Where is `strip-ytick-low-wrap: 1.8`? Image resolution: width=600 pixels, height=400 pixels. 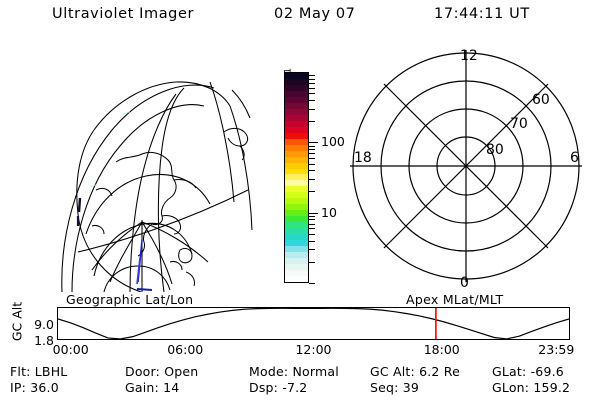
strip-ytick-low-wrap: 1.8 is located at coordinates (34, 339).